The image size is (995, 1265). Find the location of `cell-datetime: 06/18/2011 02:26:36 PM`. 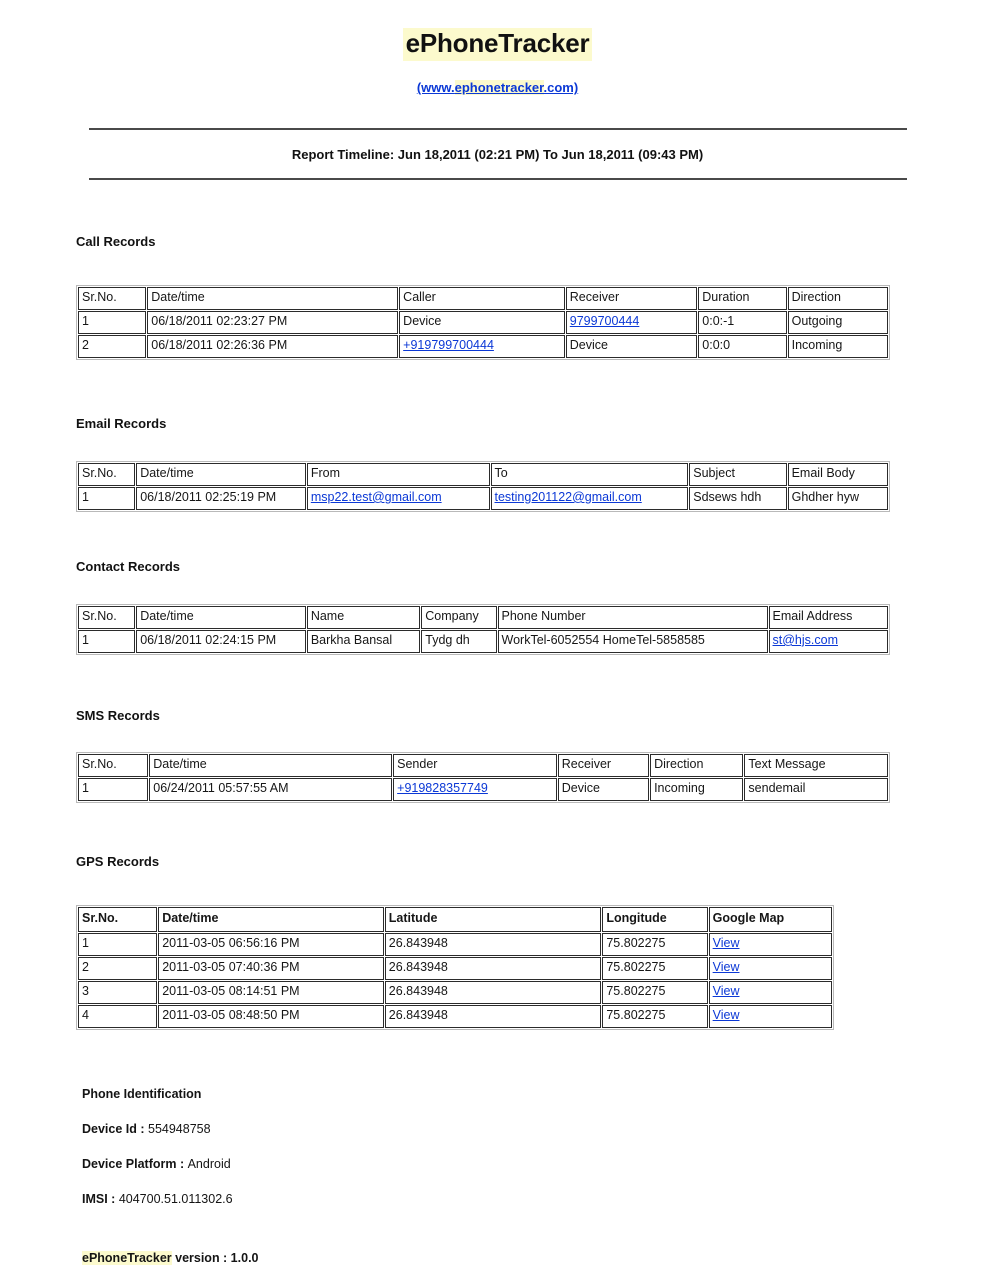

cell-datetime: 06/18/2011 02:26:36 PM is located at coordinates (273, 346).